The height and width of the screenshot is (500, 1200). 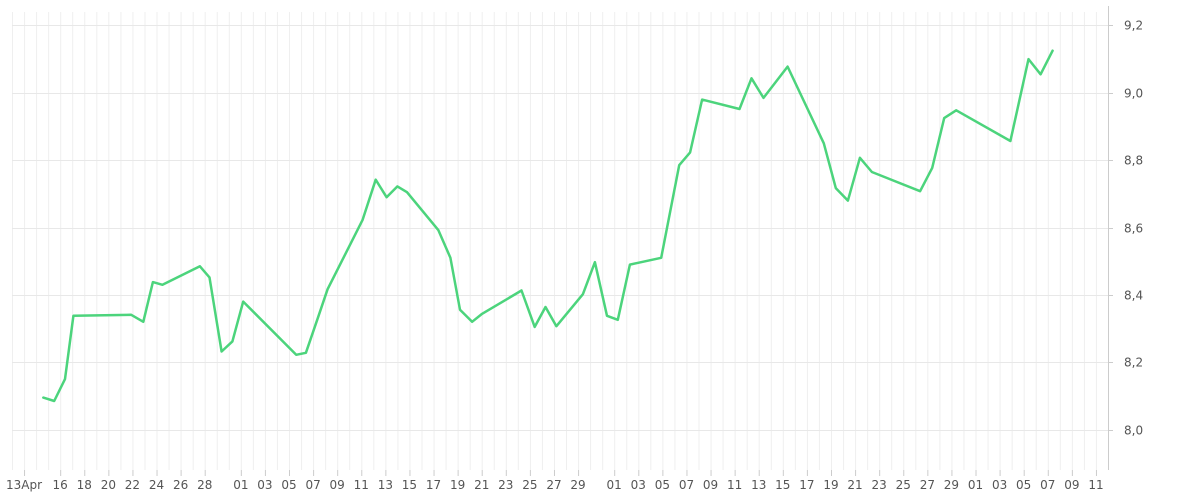 I want to click on y-tick-label: 8,4, so click(x=1133, y=296).